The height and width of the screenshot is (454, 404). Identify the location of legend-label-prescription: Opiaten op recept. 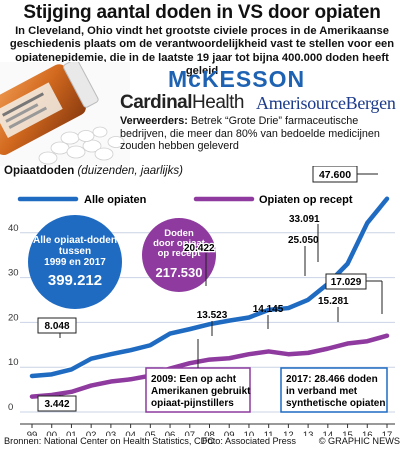
(306, 200).